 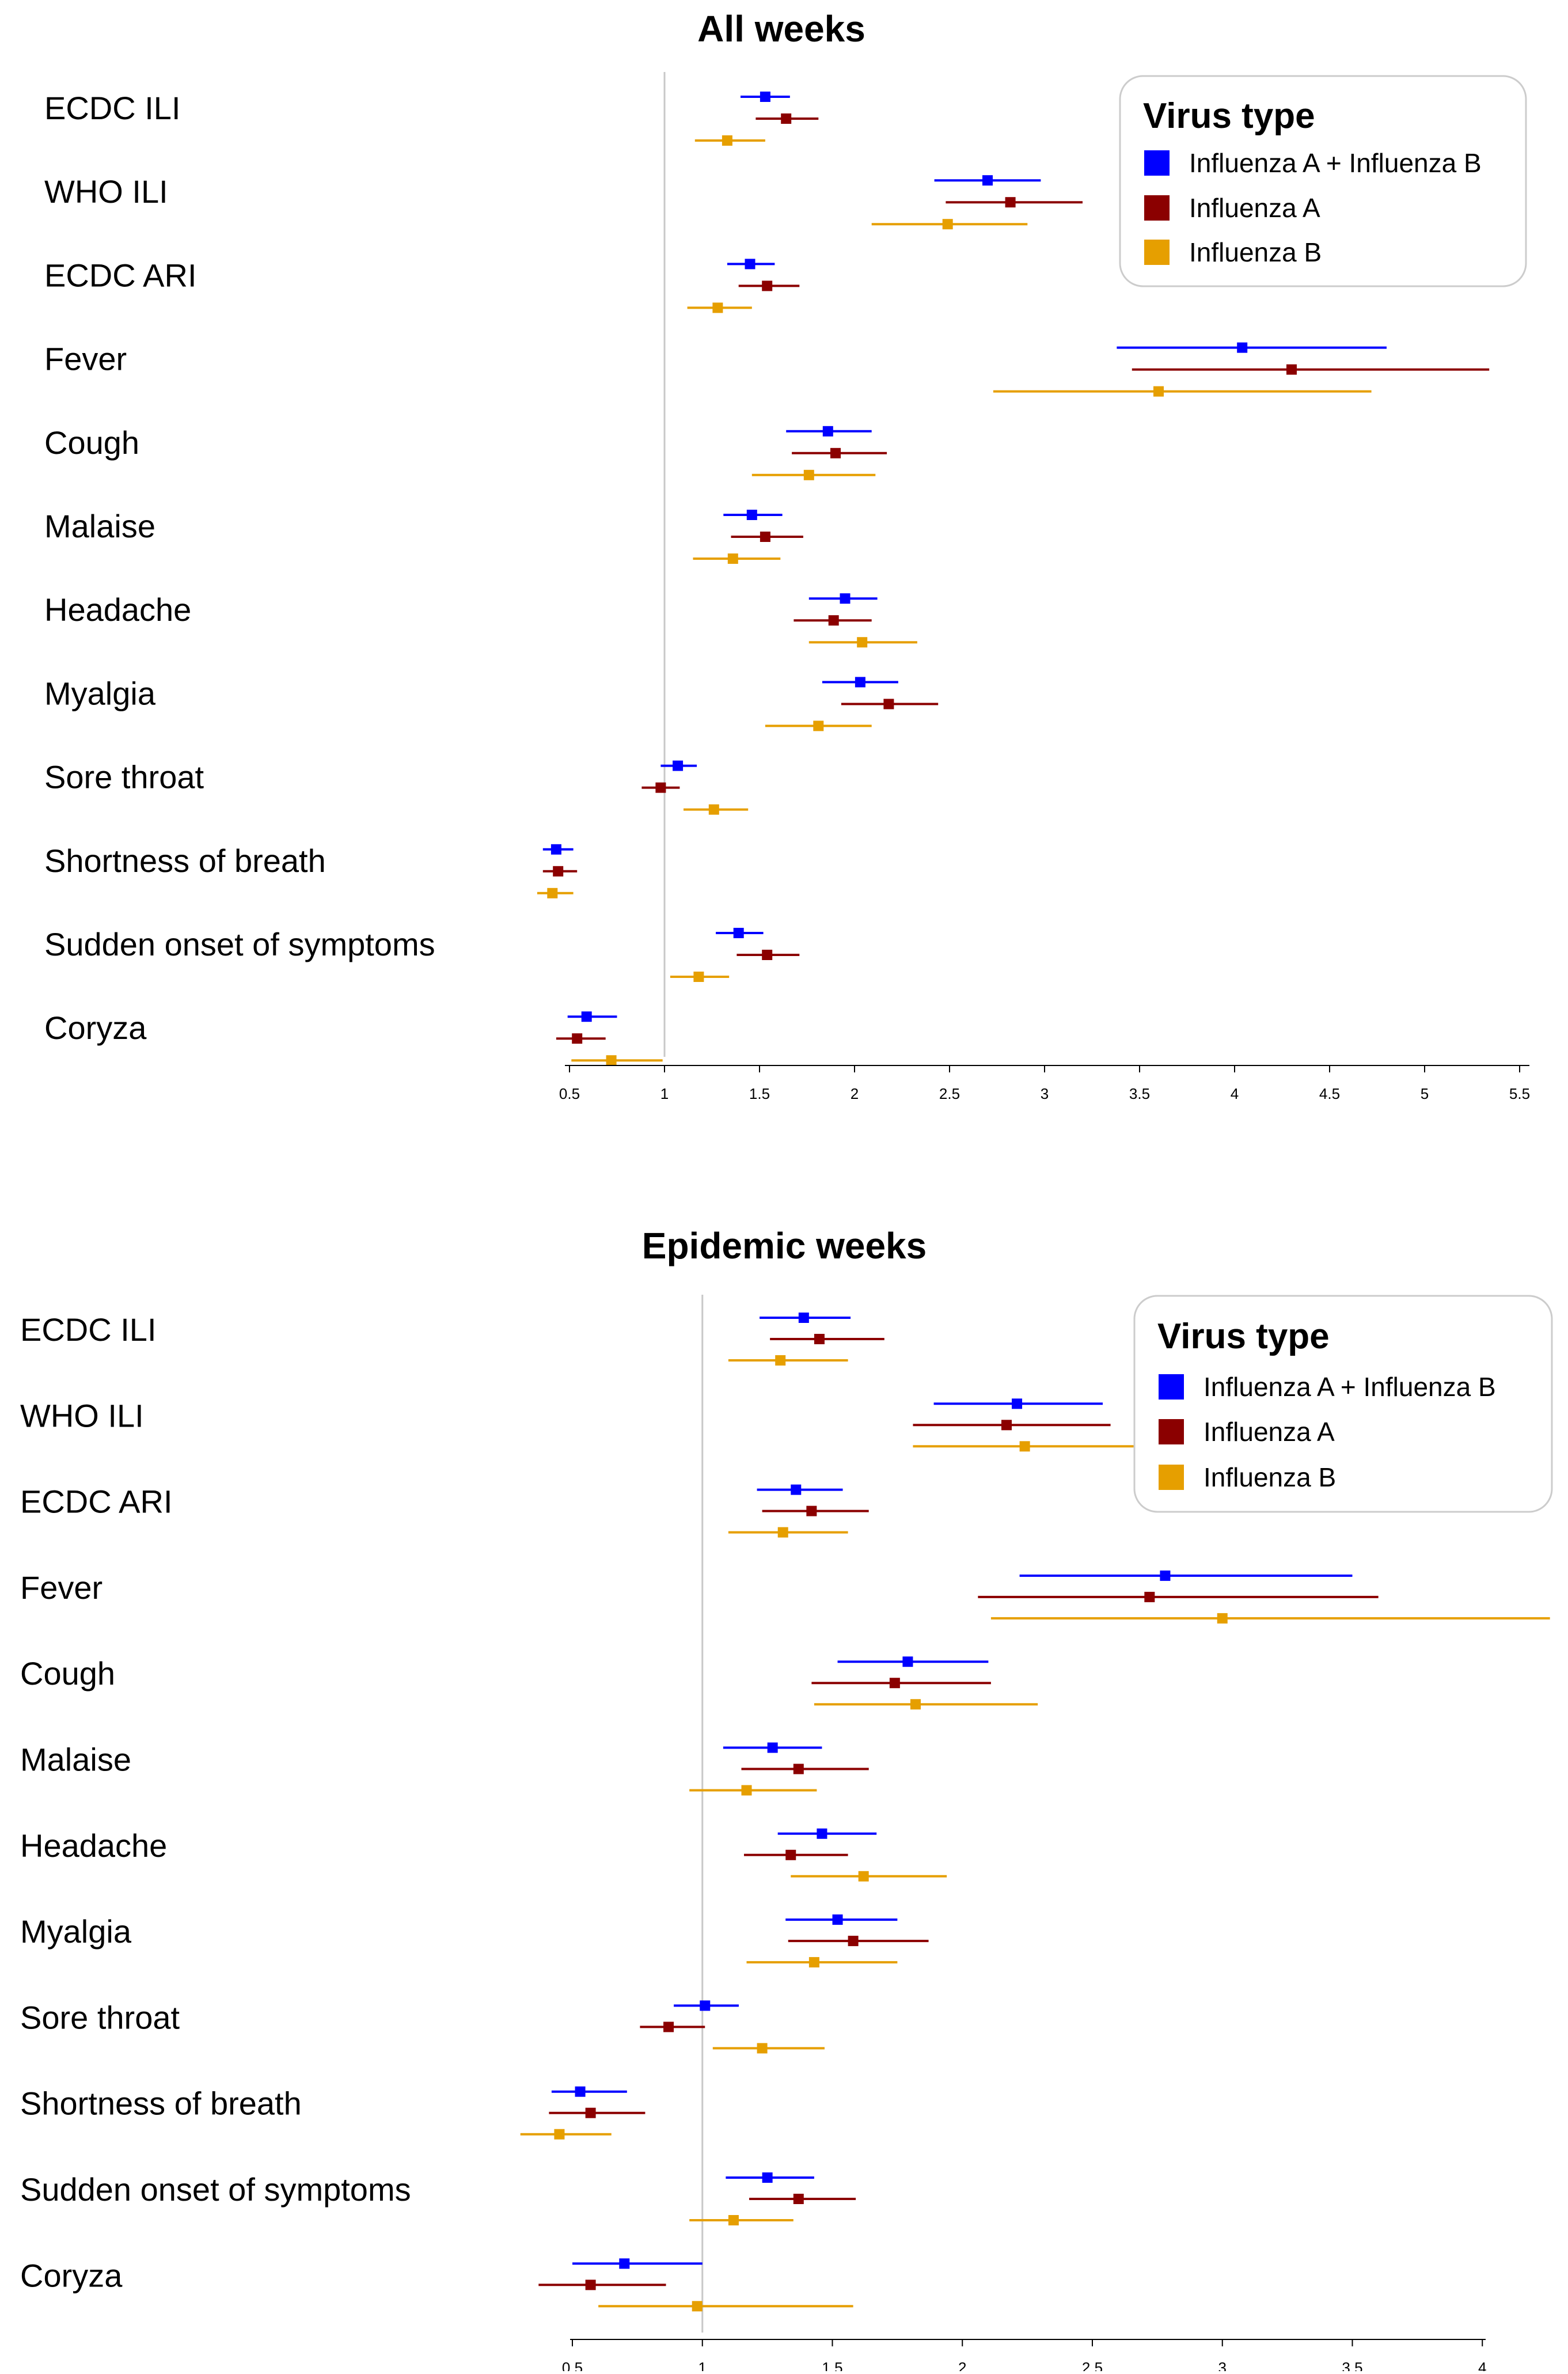 I want to click on x-tick-label: 1.5, so click(x=759, y=1093).